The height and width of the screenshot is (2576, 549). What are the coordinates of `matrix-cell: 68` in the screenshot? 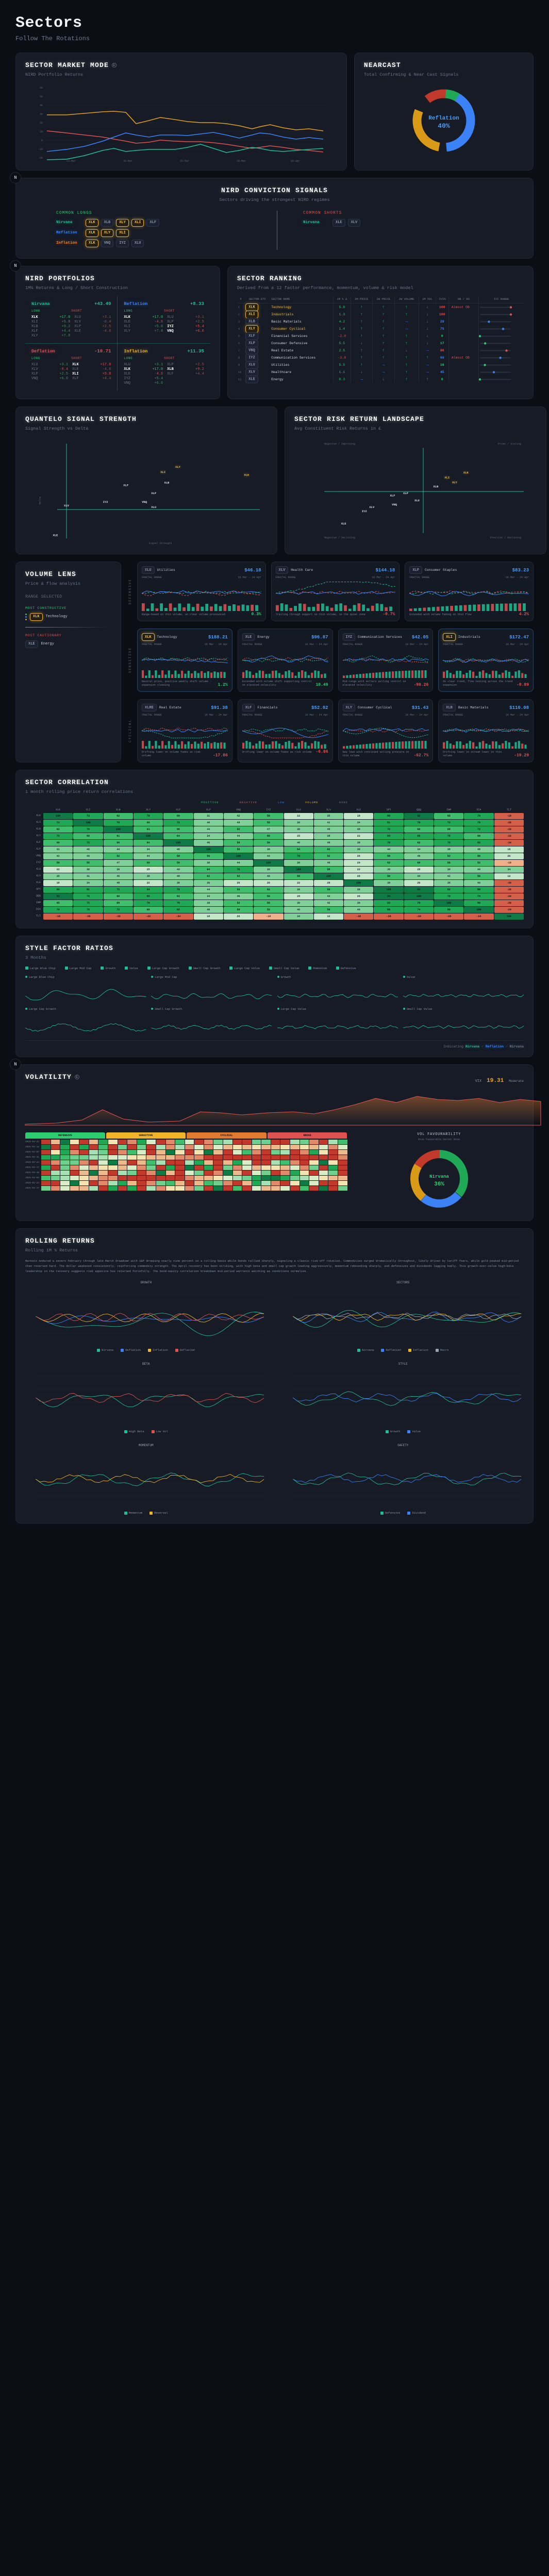 It's located at (148, 909).